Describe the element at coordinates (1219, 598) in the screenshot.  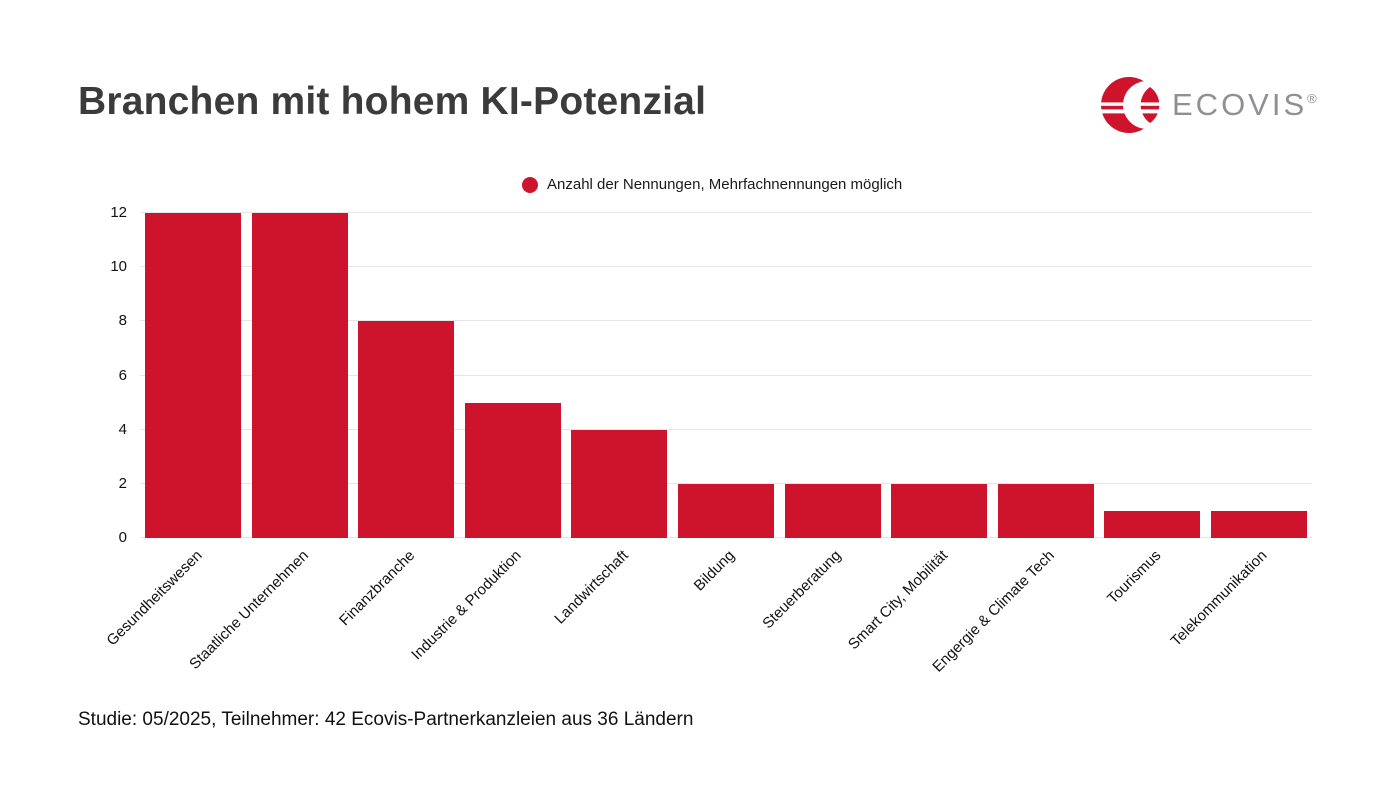
I see `x-axis-category-label: Telekommunikation` at that location.